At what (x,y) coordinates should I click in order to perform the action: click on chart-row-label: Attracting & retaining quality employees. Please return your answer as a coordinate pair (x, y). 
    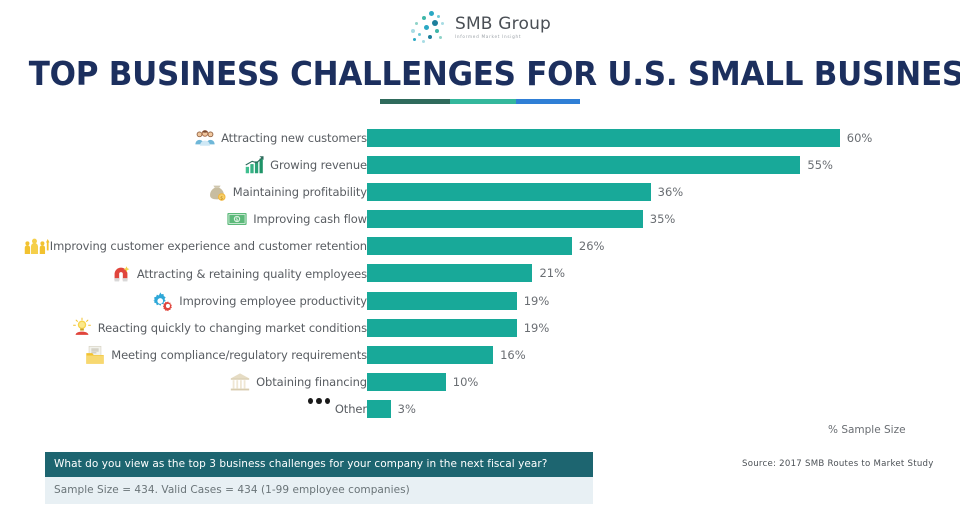
    Looking at the image, I should click on (238, 273).